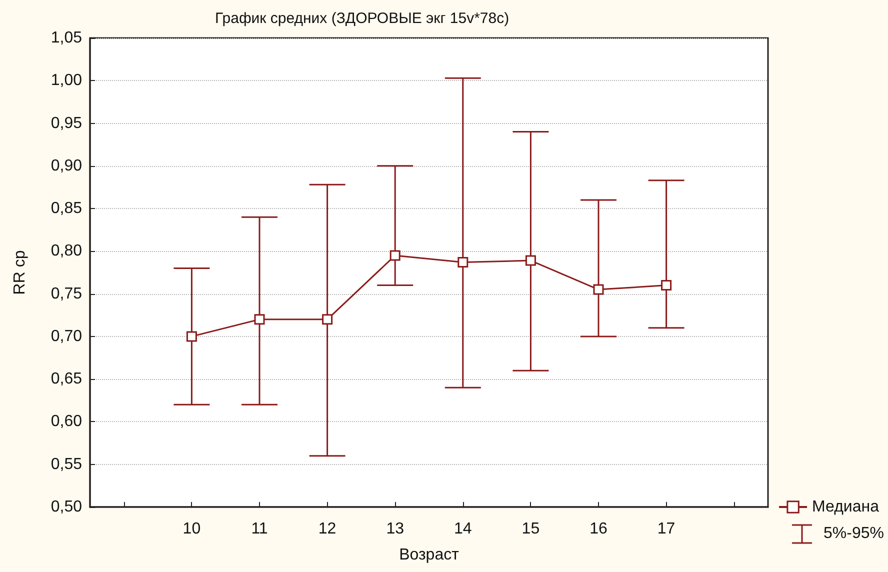 This screenshot has height=572, width=888. What do you see at coordinates (66, 464) in the screenshot?
I see `y-tick-label: 0,55` at bounding box center [66, 464].